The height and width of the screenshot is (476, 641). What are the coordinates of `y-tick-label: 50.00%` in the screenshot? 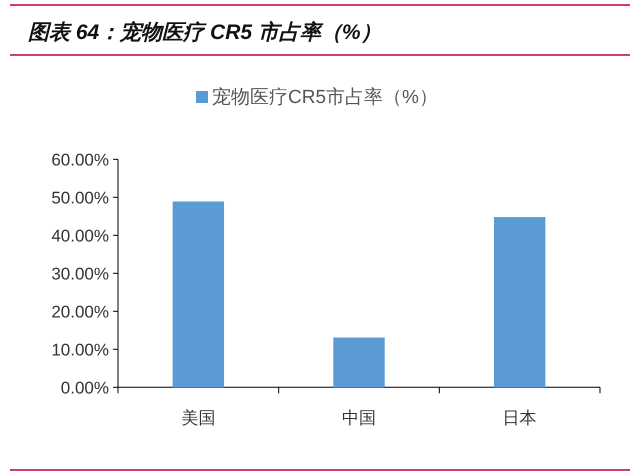 It's located at (80, 198).